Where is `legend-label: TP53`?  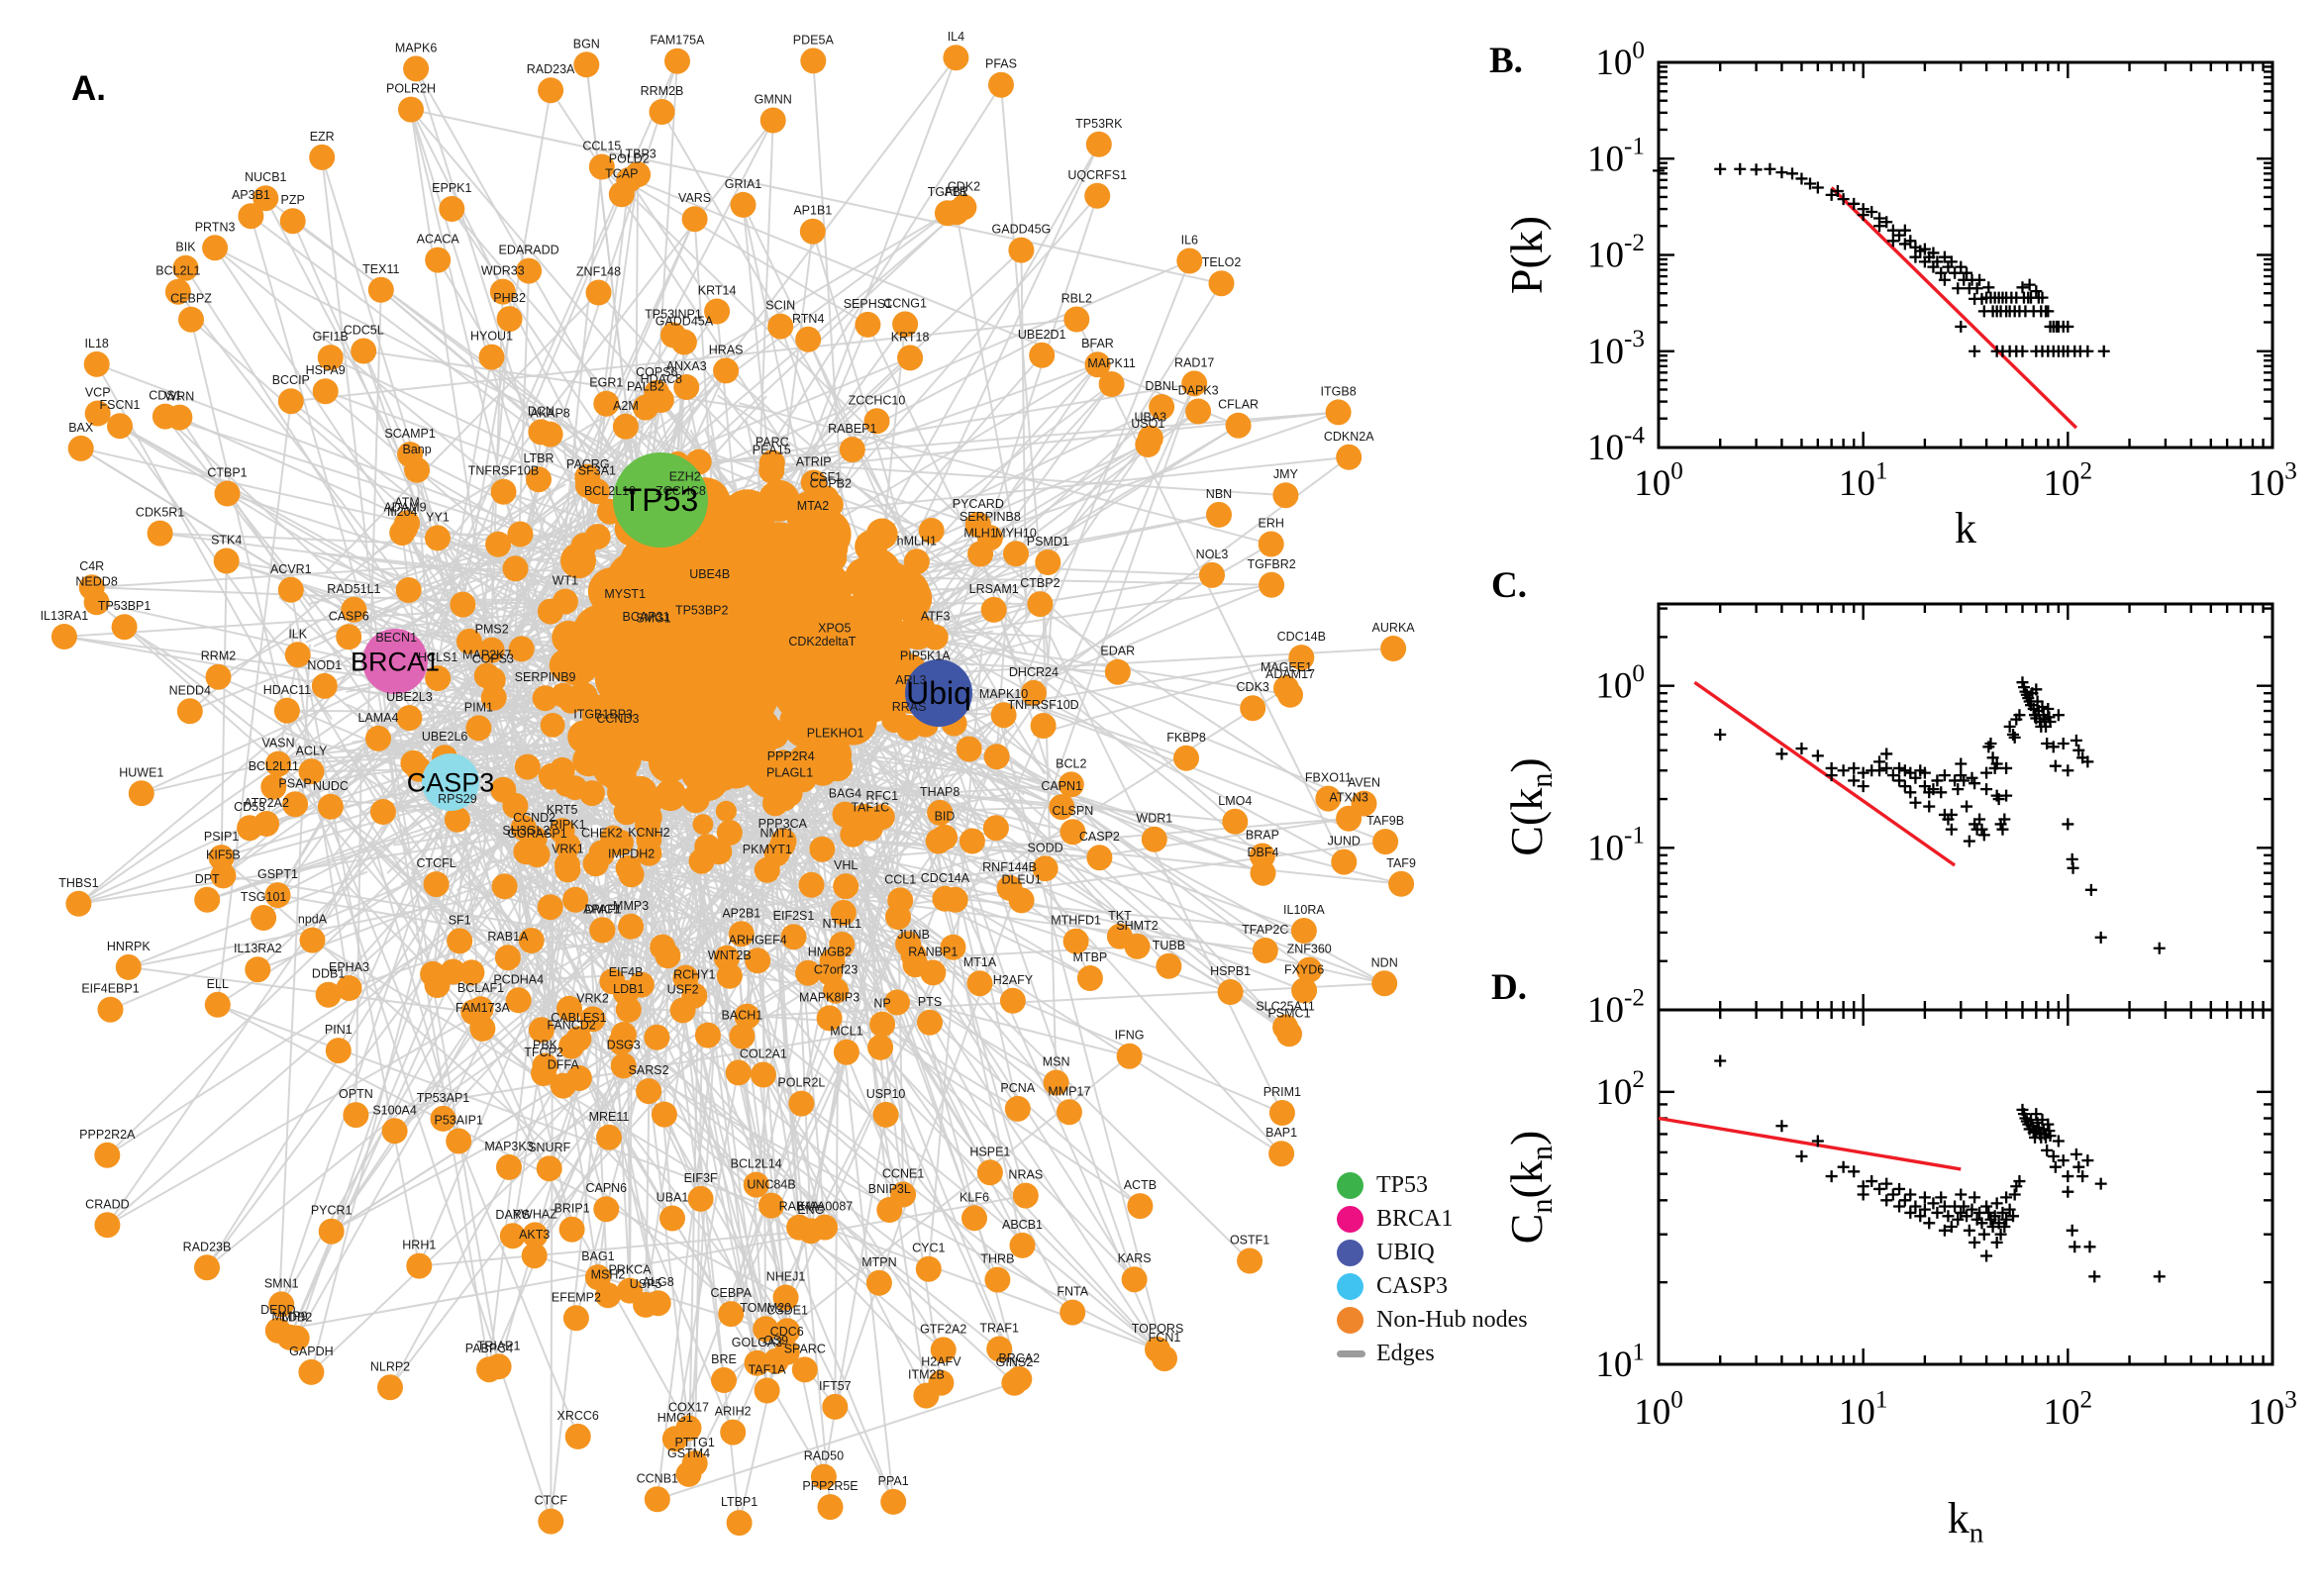 legend-label: TP53 is located at coordinates (1403, 1185).